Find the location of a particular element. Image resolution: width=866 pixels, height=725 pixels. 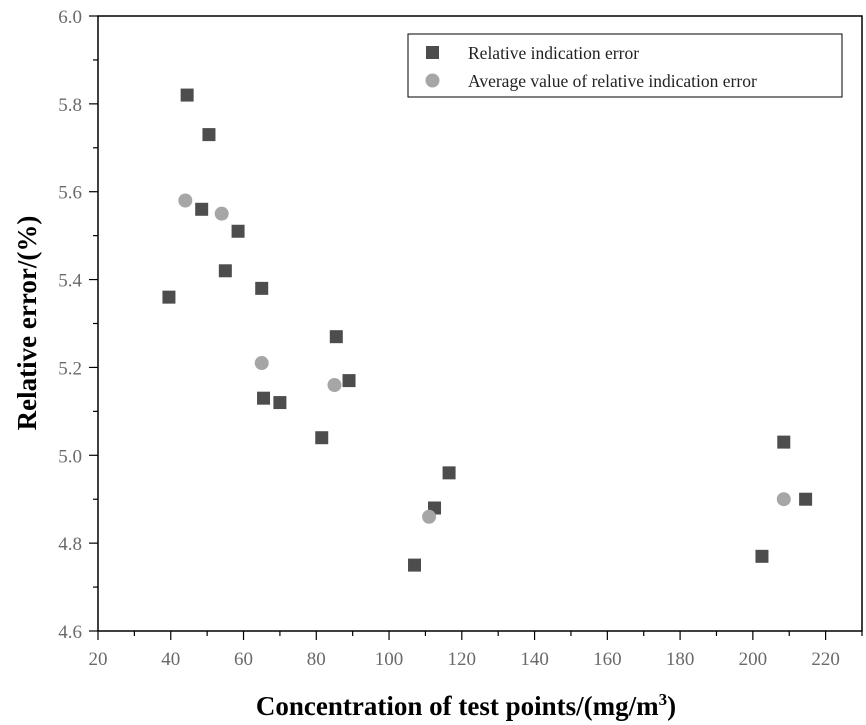

x-axis-title-superscript: 3 is located at coordinates (663, 699).